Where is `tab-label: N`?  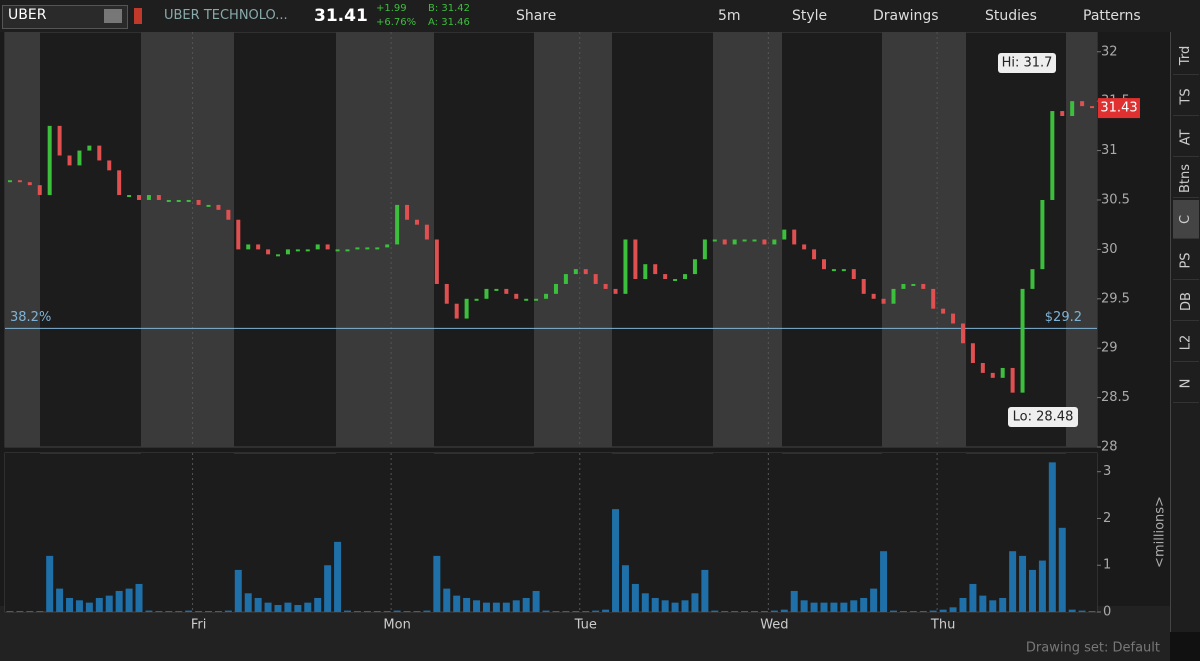 tab-label: N is located at coordinates (1186, 383).